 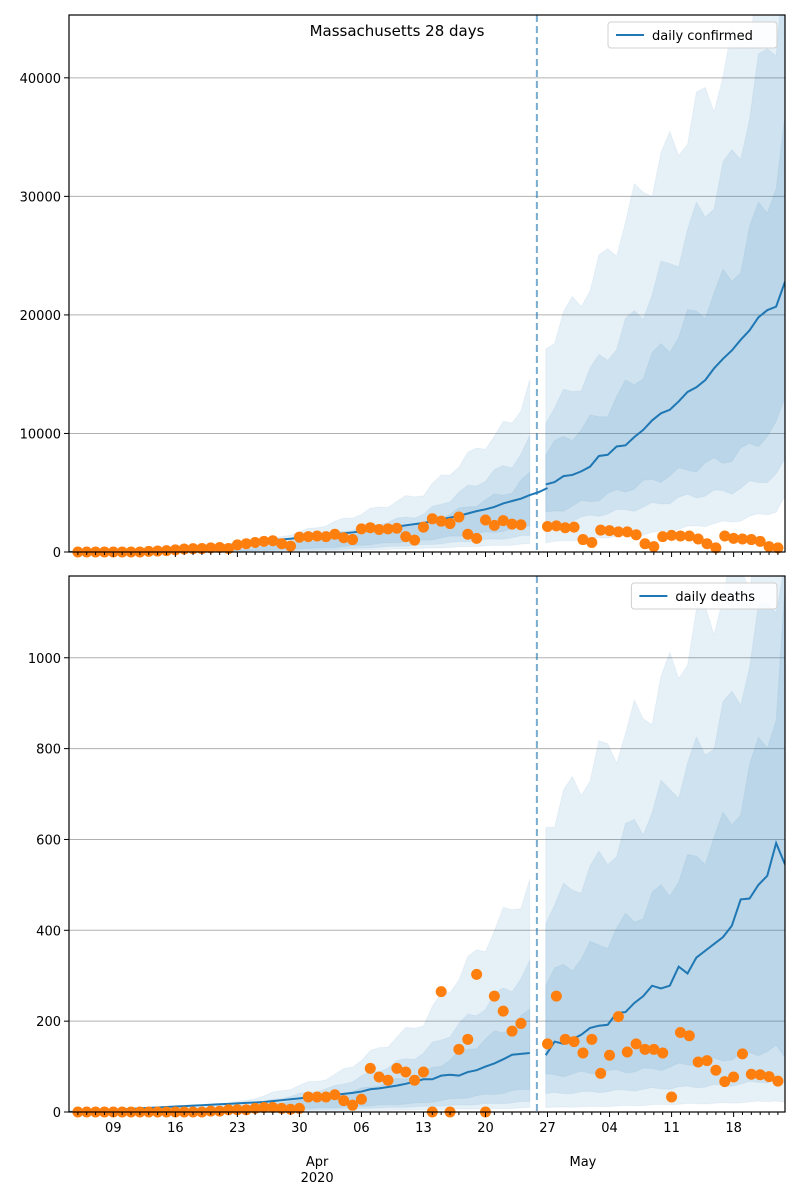 What do you see at coordinates (40, 79) in the screenshot?
I see `y-tick-label: 40000` at bounding box center [40, 79].